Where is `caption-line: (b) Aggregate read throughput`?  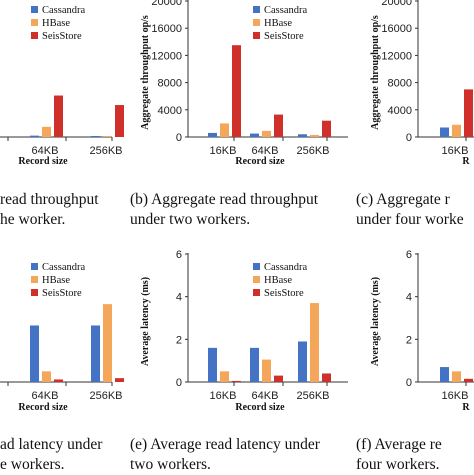 caption-line: (b) Aggregate read throughput is located at coordinates (224, 199).